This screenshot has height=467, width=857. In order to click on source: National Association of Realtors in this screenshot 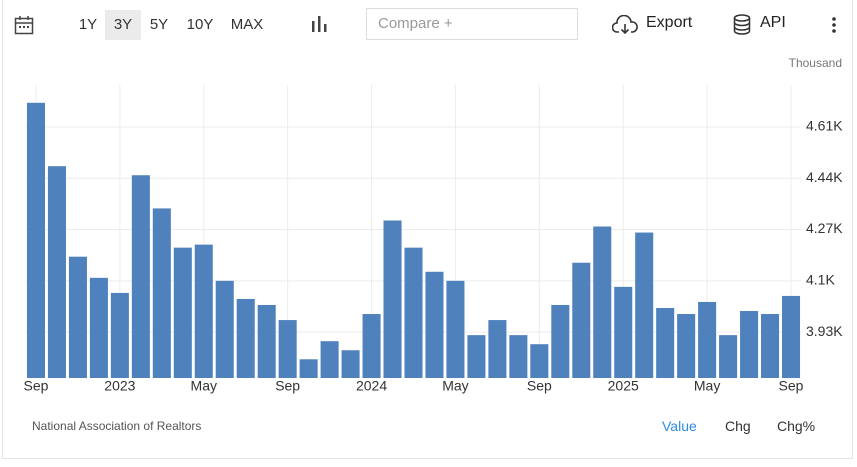, I will do `click(117, 426)`.